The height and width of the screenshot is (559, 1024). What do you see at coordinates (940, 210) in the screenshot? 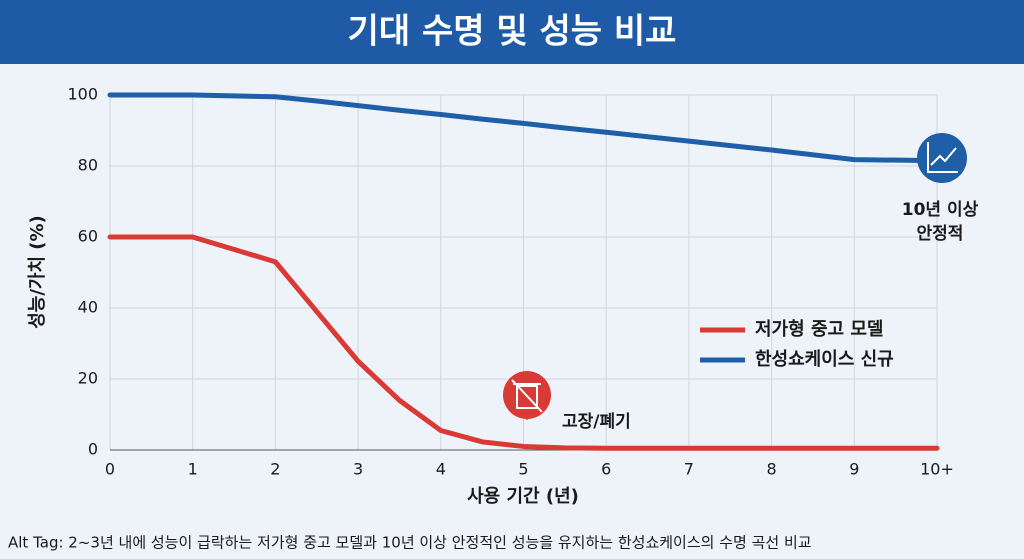
I see `annotation: 10년 이상` at bounding box center [940, 210].